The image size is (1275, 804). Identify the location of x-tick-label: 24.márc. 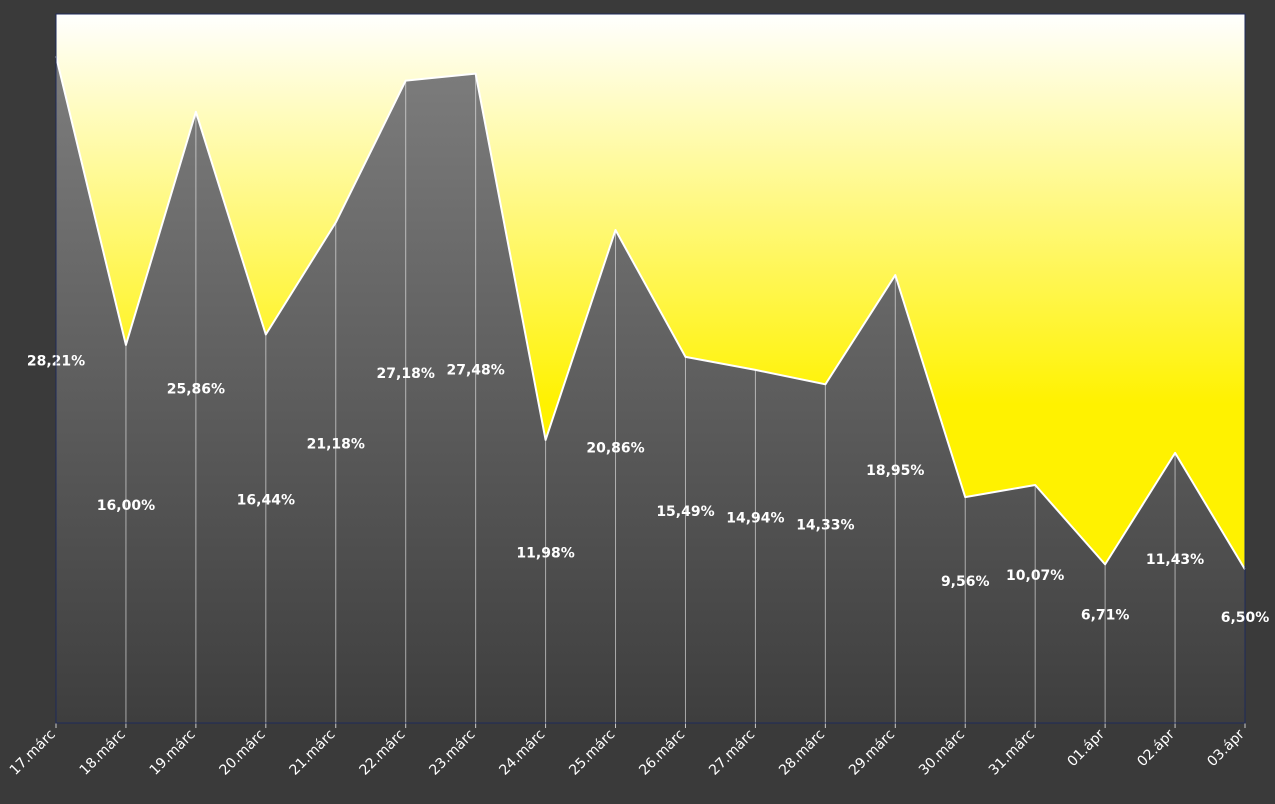
(522, 753).